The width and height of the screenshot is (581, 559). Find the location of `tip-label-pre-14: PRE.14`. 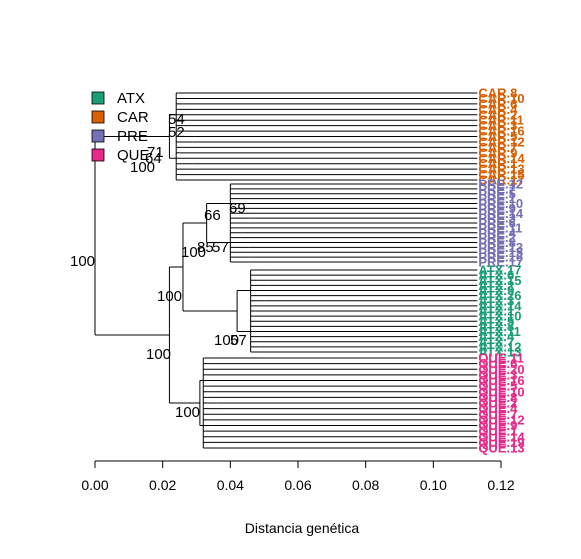

tip-label-pre-14: PRE.14 is located at coordinates (501, 213).